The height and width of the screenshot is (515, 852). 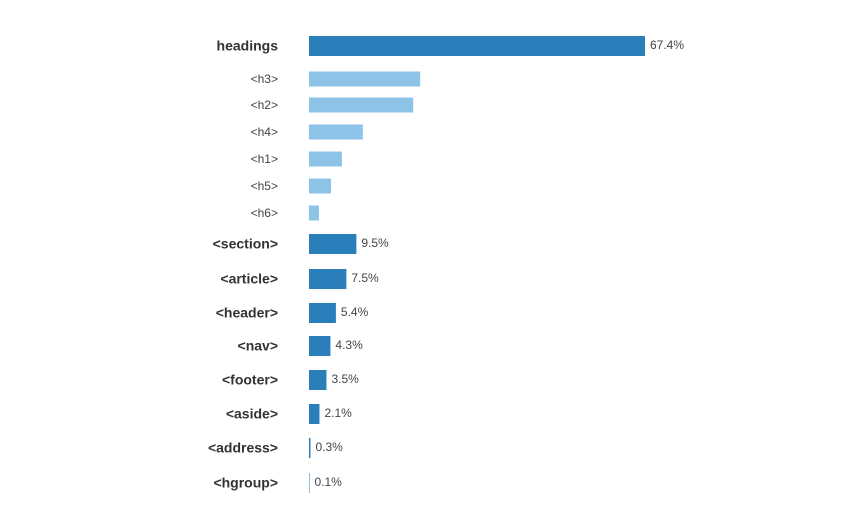 I want to click on category-label: <nav>, so click(x=258, y=346).